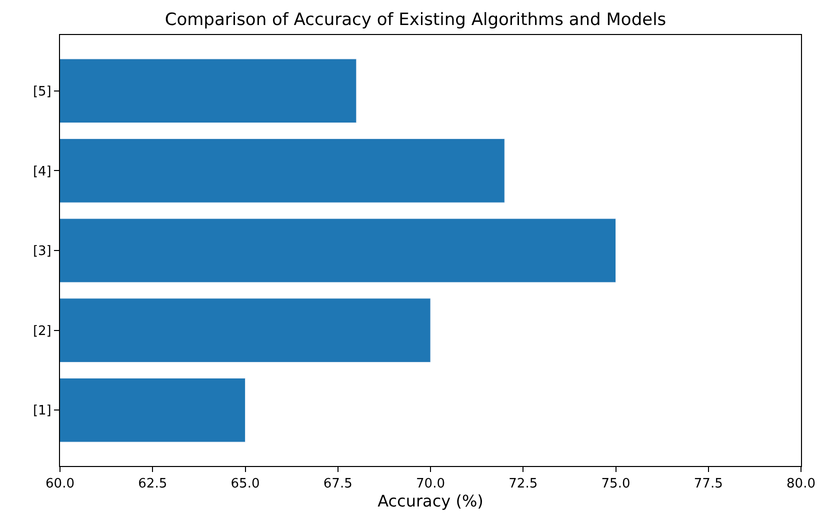 The width and height of the screenshot is (831, 519). Describe the element at coordinates (523, 484) in the screenshot. I see `x-tick-label: 72.5` at that location.